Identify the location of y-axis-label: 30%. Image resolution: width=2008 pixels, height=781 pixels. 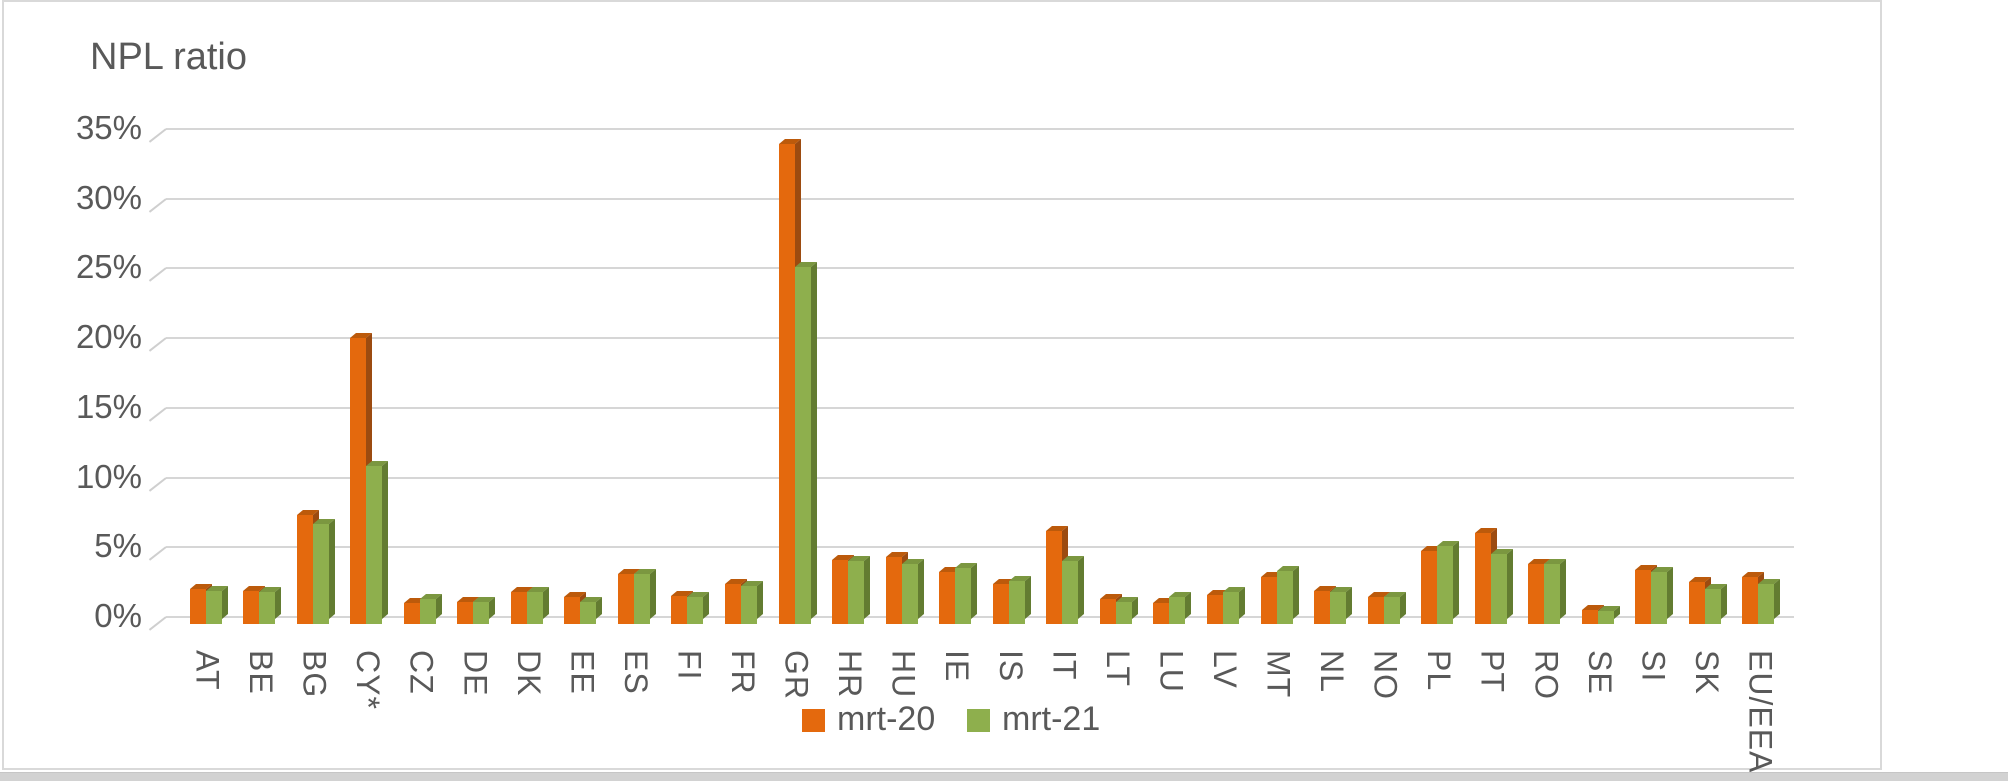
(108, 197).